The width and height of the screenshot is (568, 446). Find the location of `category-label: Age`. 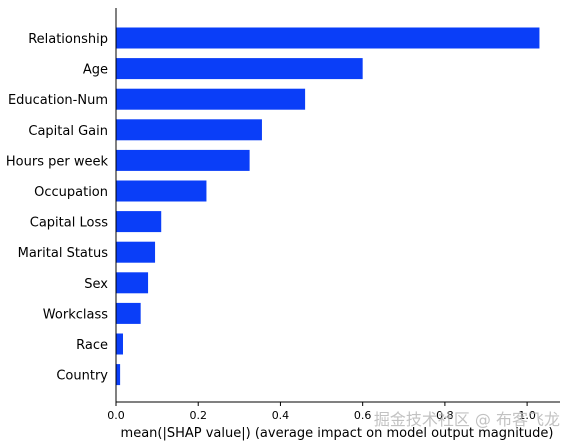

category-label: Age is located at coordinates (95, 70).